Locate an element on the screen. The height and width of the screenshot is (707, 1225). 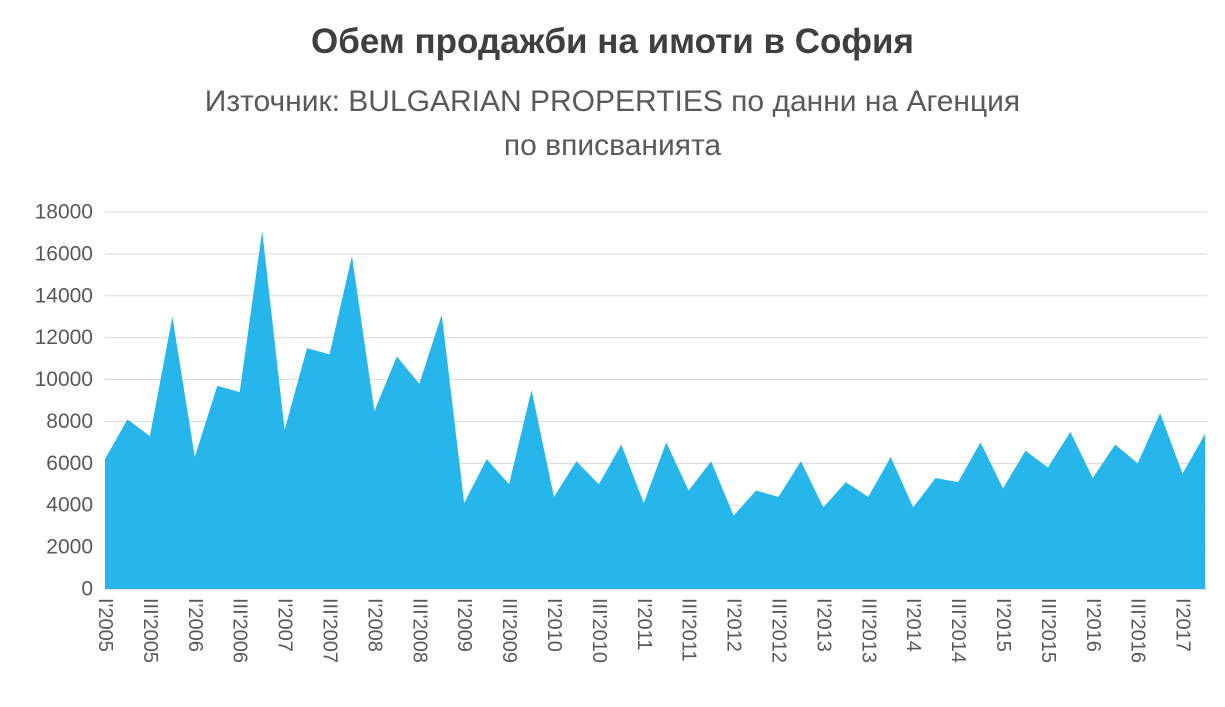
chart-title: Обем продажби на имоти в София is located at coordinates (612, 41).